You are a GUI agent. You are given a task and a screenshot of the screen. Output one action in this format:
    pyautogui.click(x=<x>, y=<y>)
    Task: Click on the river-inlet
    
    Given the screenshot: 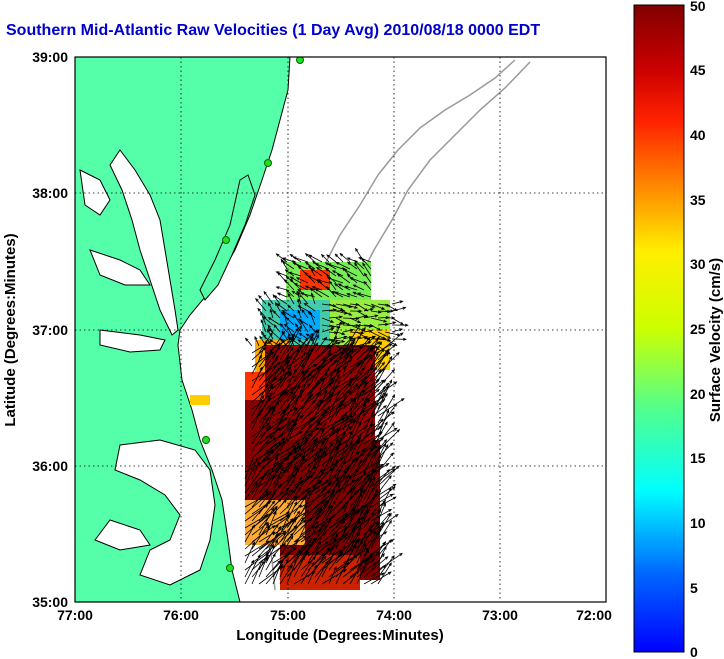 What is the action you would take?
    pyautogui.click(x=122, y=535)
    